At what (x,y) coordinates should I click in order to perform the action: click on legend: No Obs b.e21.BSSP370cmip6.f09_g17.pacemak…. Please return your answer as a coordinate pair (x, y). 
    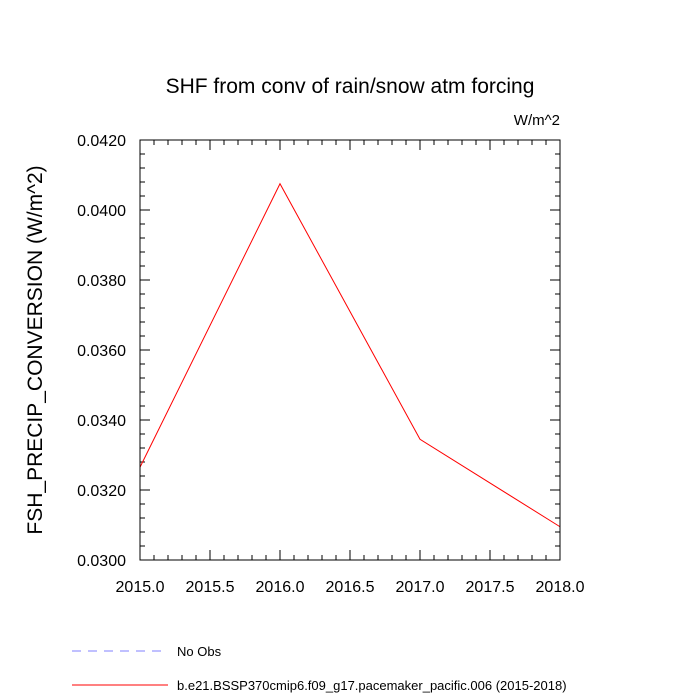
    Looking at the image, I should click on (319, 668).